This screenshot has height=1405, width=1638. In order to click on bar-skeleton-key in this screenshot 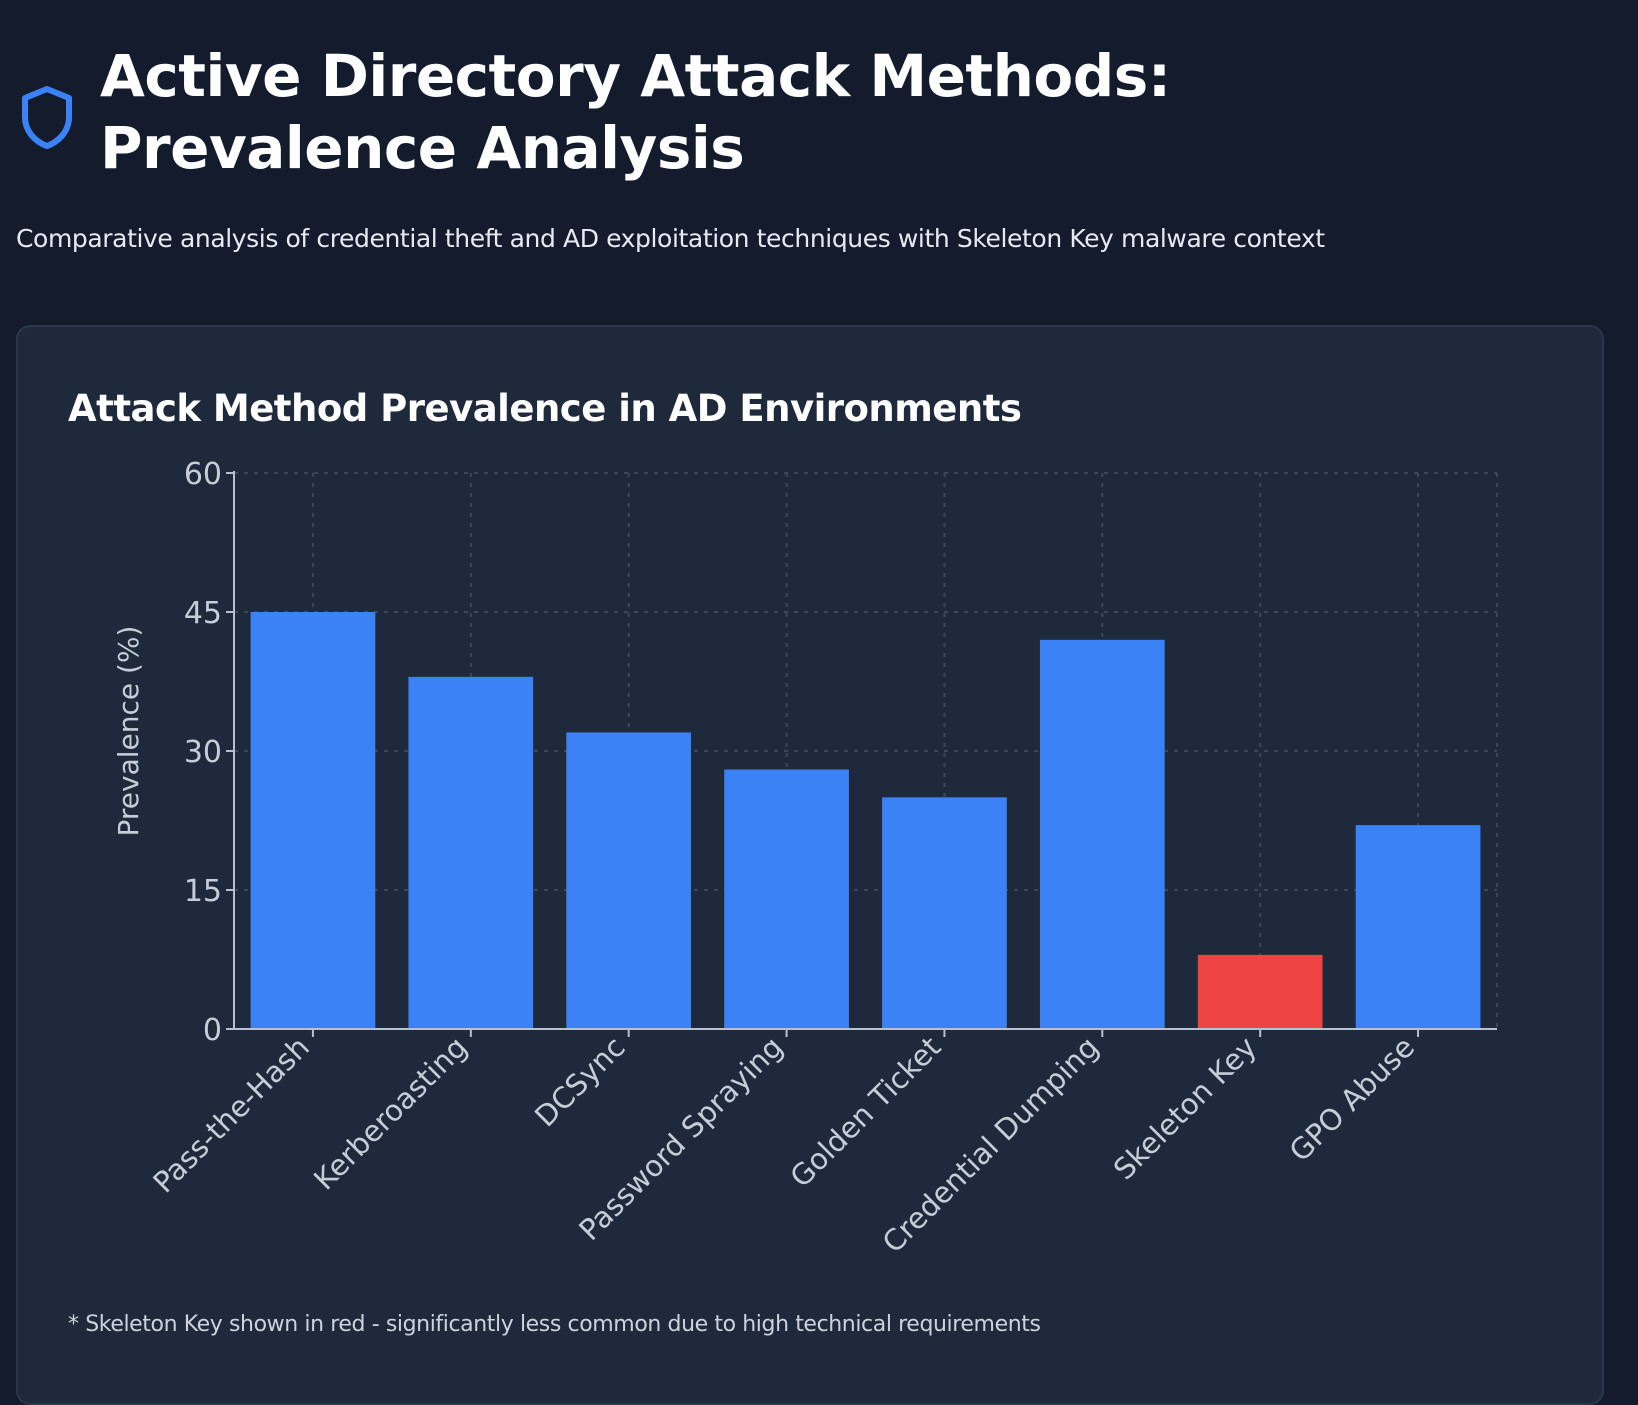, I will do `click(1260, 991)`.